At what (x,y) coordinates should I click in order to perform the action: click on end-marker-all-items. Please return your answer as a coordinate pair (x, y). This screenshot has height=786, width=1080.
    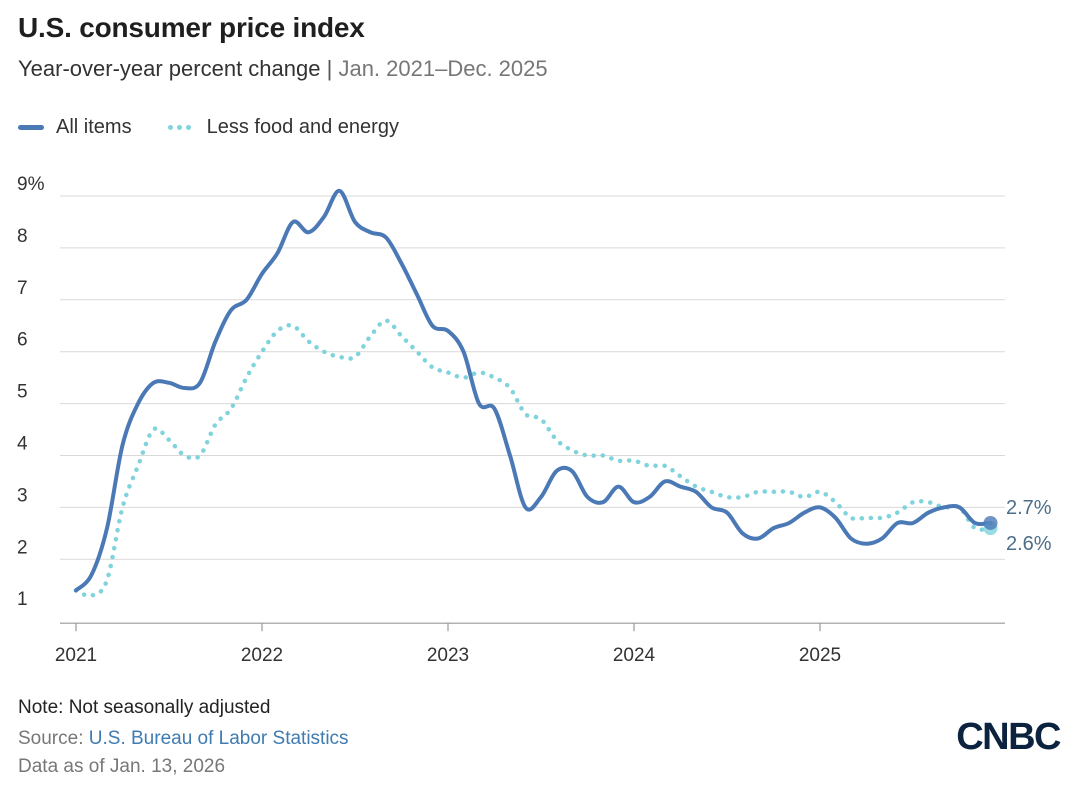
    Looking at the image, I should click on (990, 522).